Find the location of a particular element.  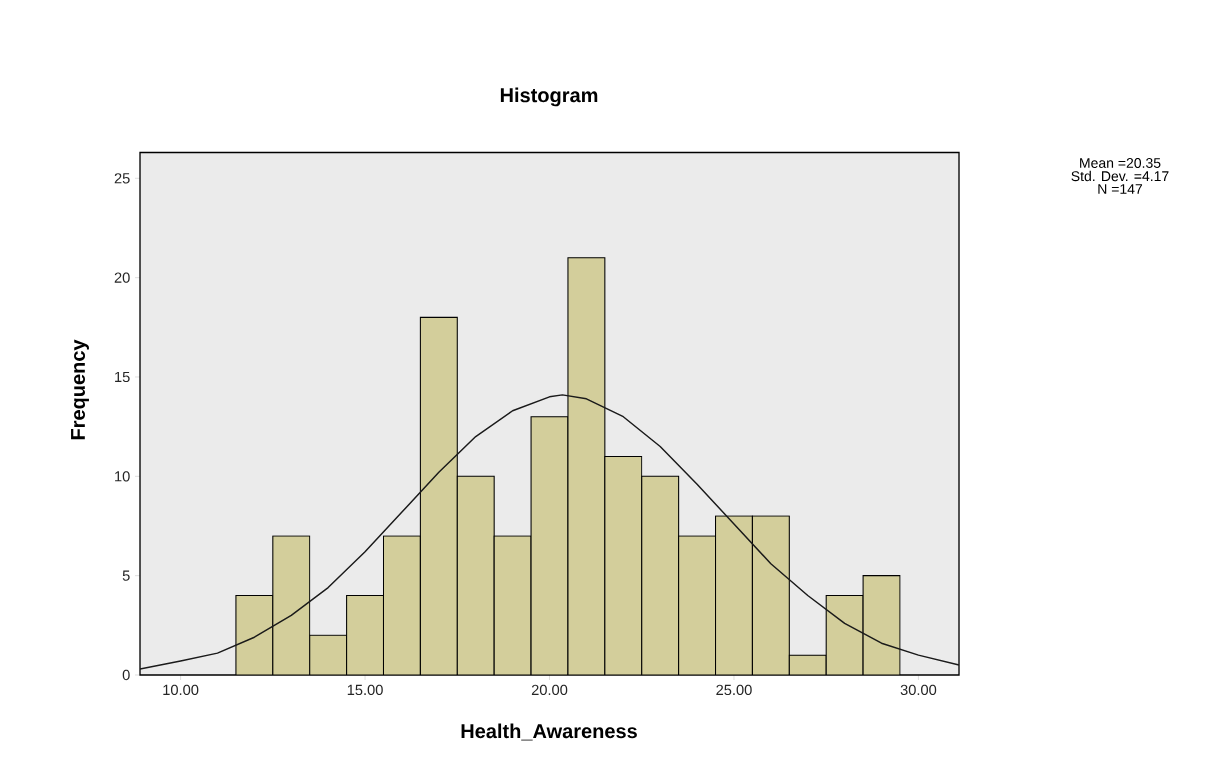

x-tick-label: 10.00 is located at coordinates (181, 690).